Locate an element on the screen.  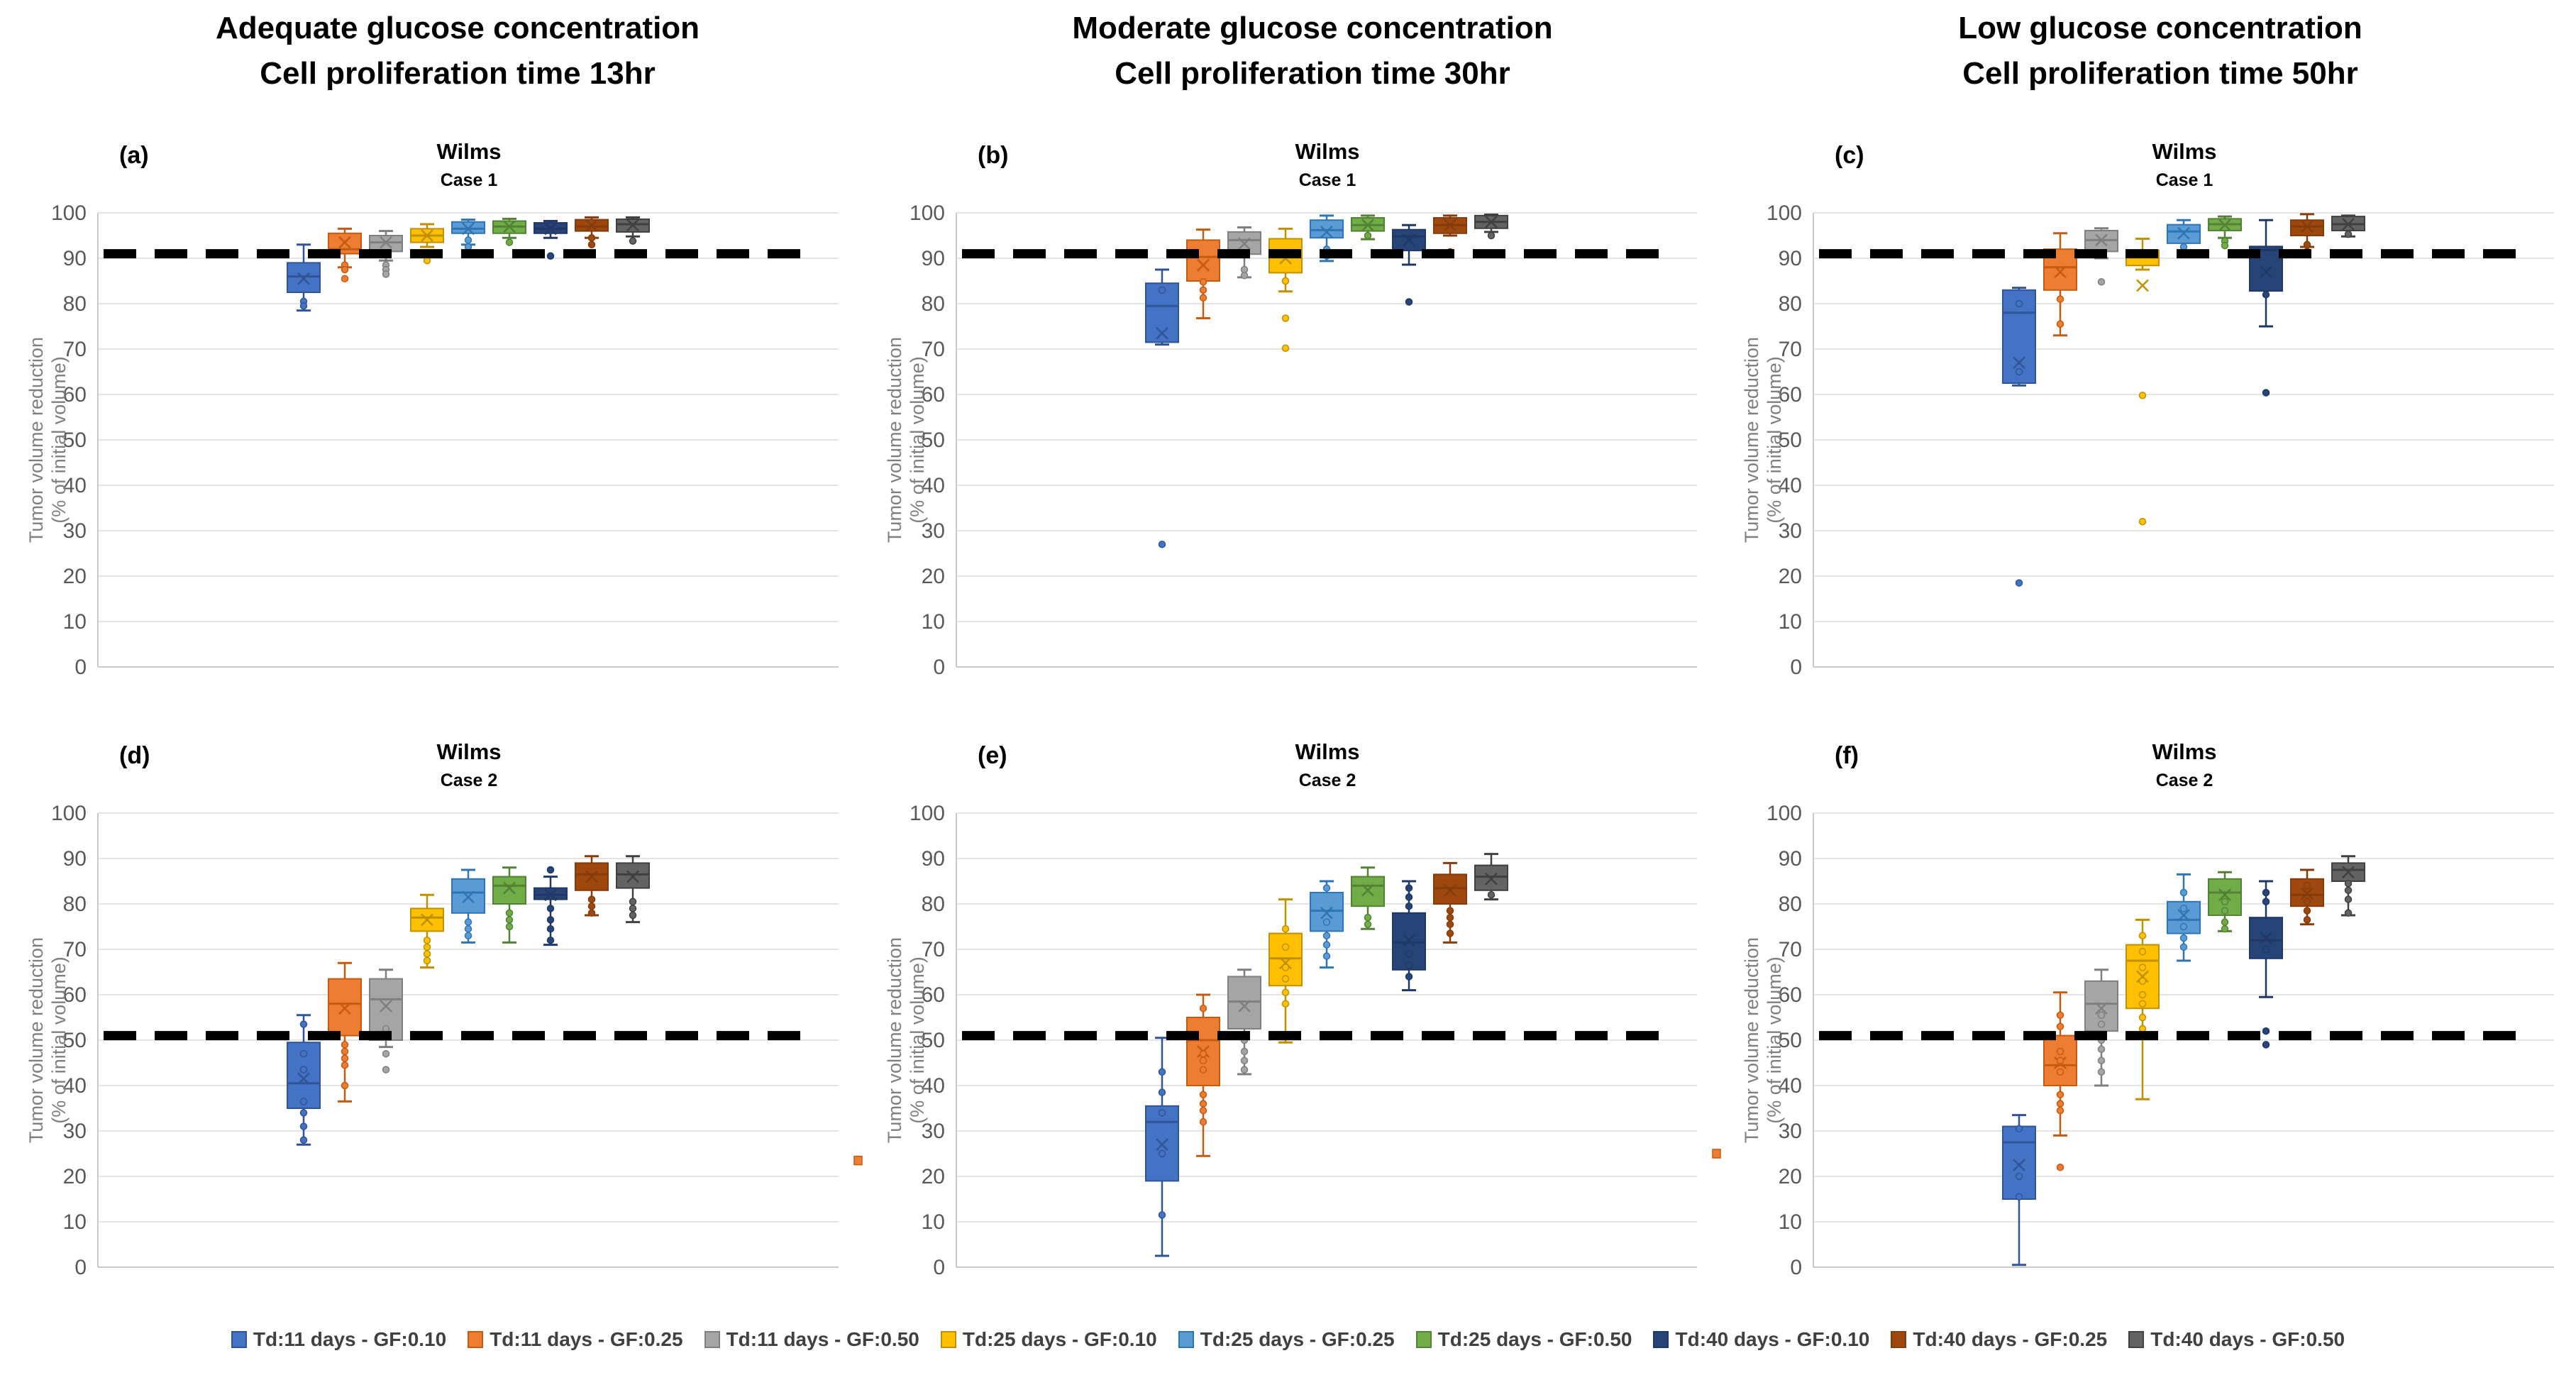
legend-item-8: Td:40 days - GF:0.25 is located at coordinates (1999, 1340).